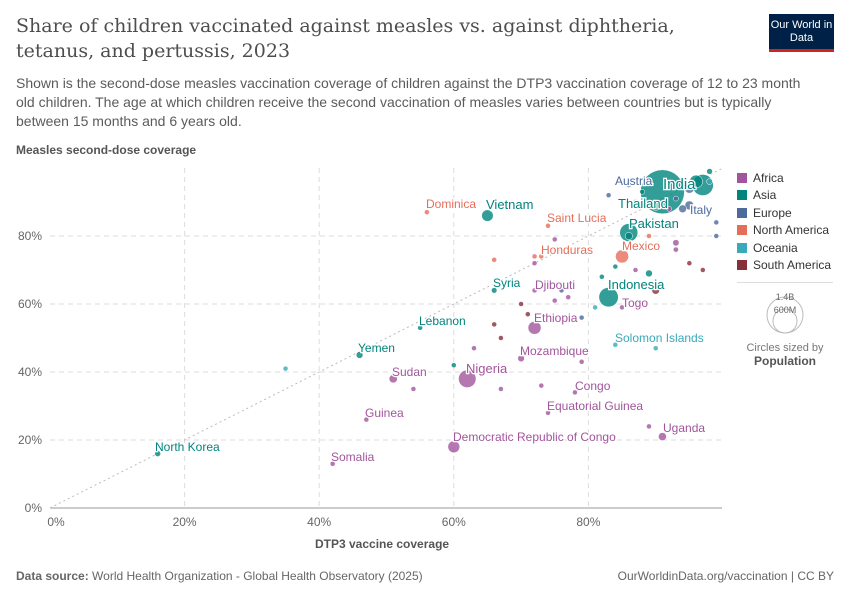 Image resolution: width=850 pixels, height=600 pixels. I want to click on point-label: Togo, so click(635, 303).